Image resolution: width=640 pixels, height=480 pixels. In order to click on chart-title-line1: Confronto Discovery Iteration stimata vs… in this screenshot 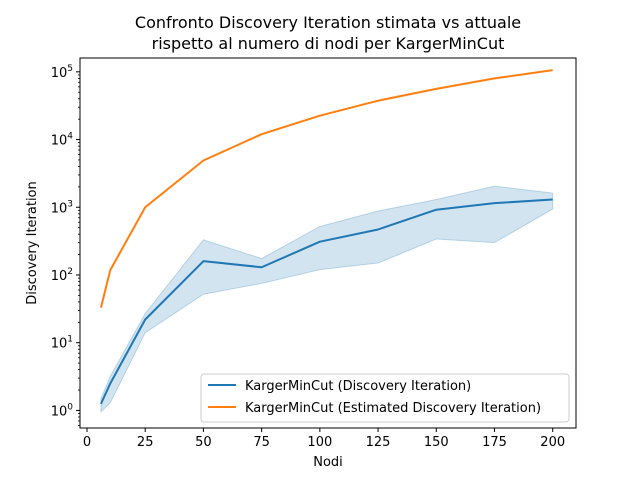, I will do `click(328, 22)`.